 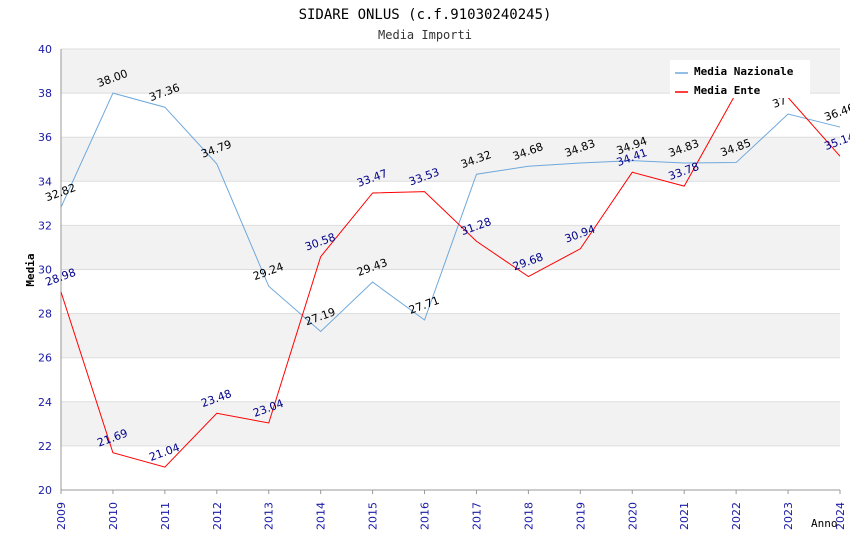 I want to click on data-label: 37, so click(x=780, y=102).